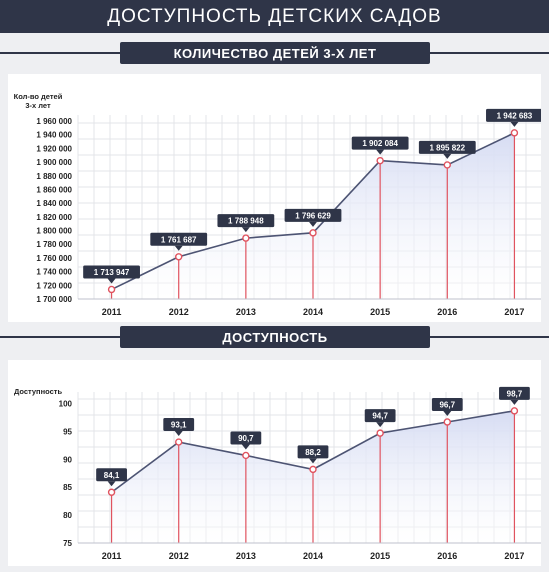 The image size is (549, 572). I want to click on section-title-availability-text: ДОСТУПНОСТЬ, so click(275, 337).